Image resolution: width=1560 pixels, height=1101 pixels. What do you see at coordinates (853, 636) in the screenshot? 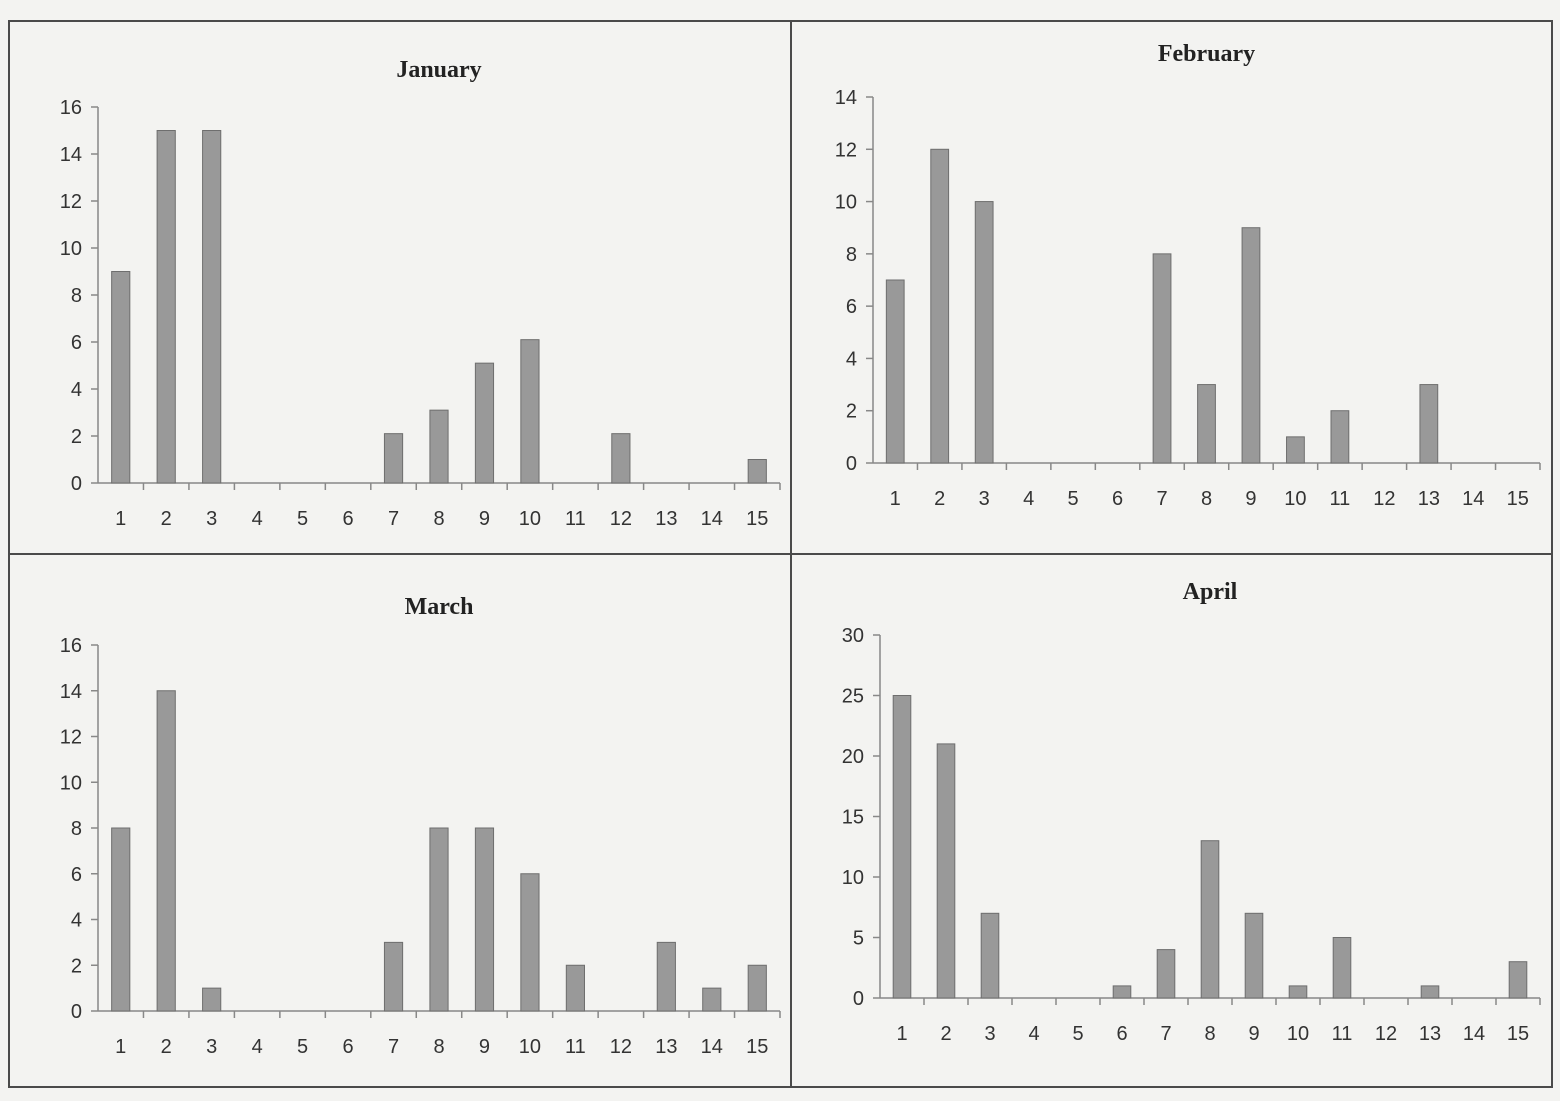
I see `y-tick-label: 30` at bounding box center [853, 636].